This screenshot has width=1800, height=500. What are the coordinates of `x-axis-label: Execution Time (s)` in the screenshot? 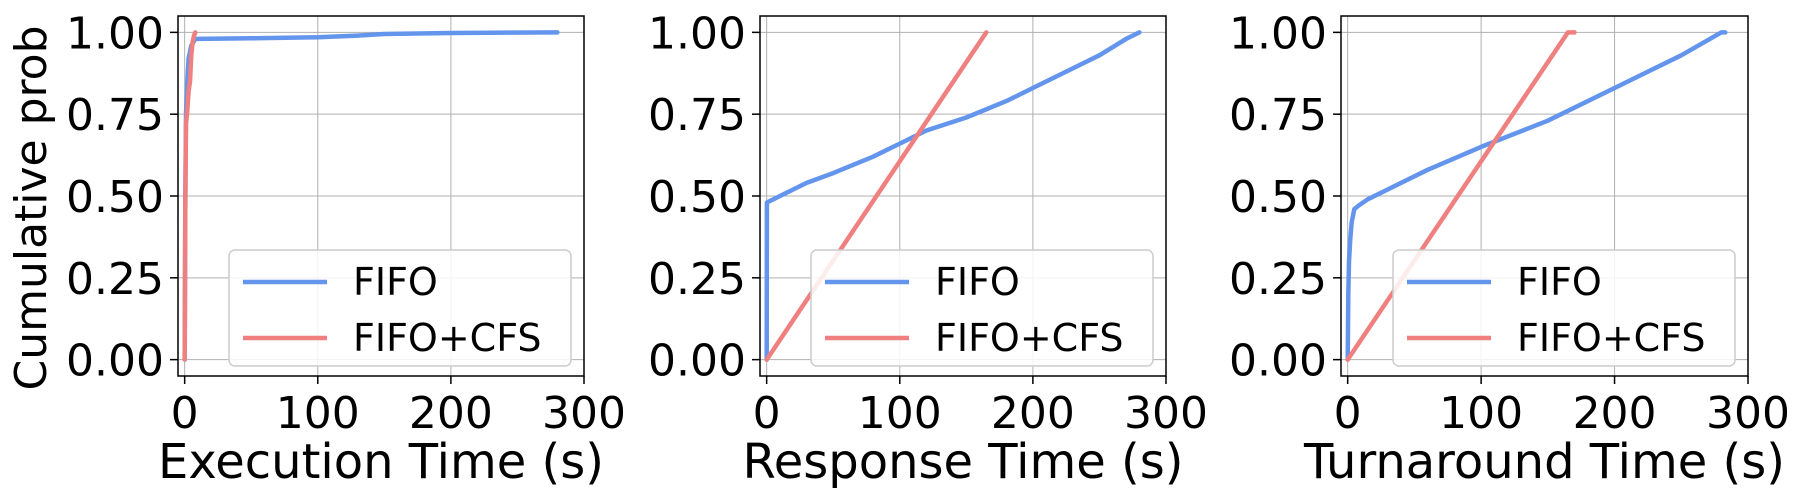 It's located at (381, 462).